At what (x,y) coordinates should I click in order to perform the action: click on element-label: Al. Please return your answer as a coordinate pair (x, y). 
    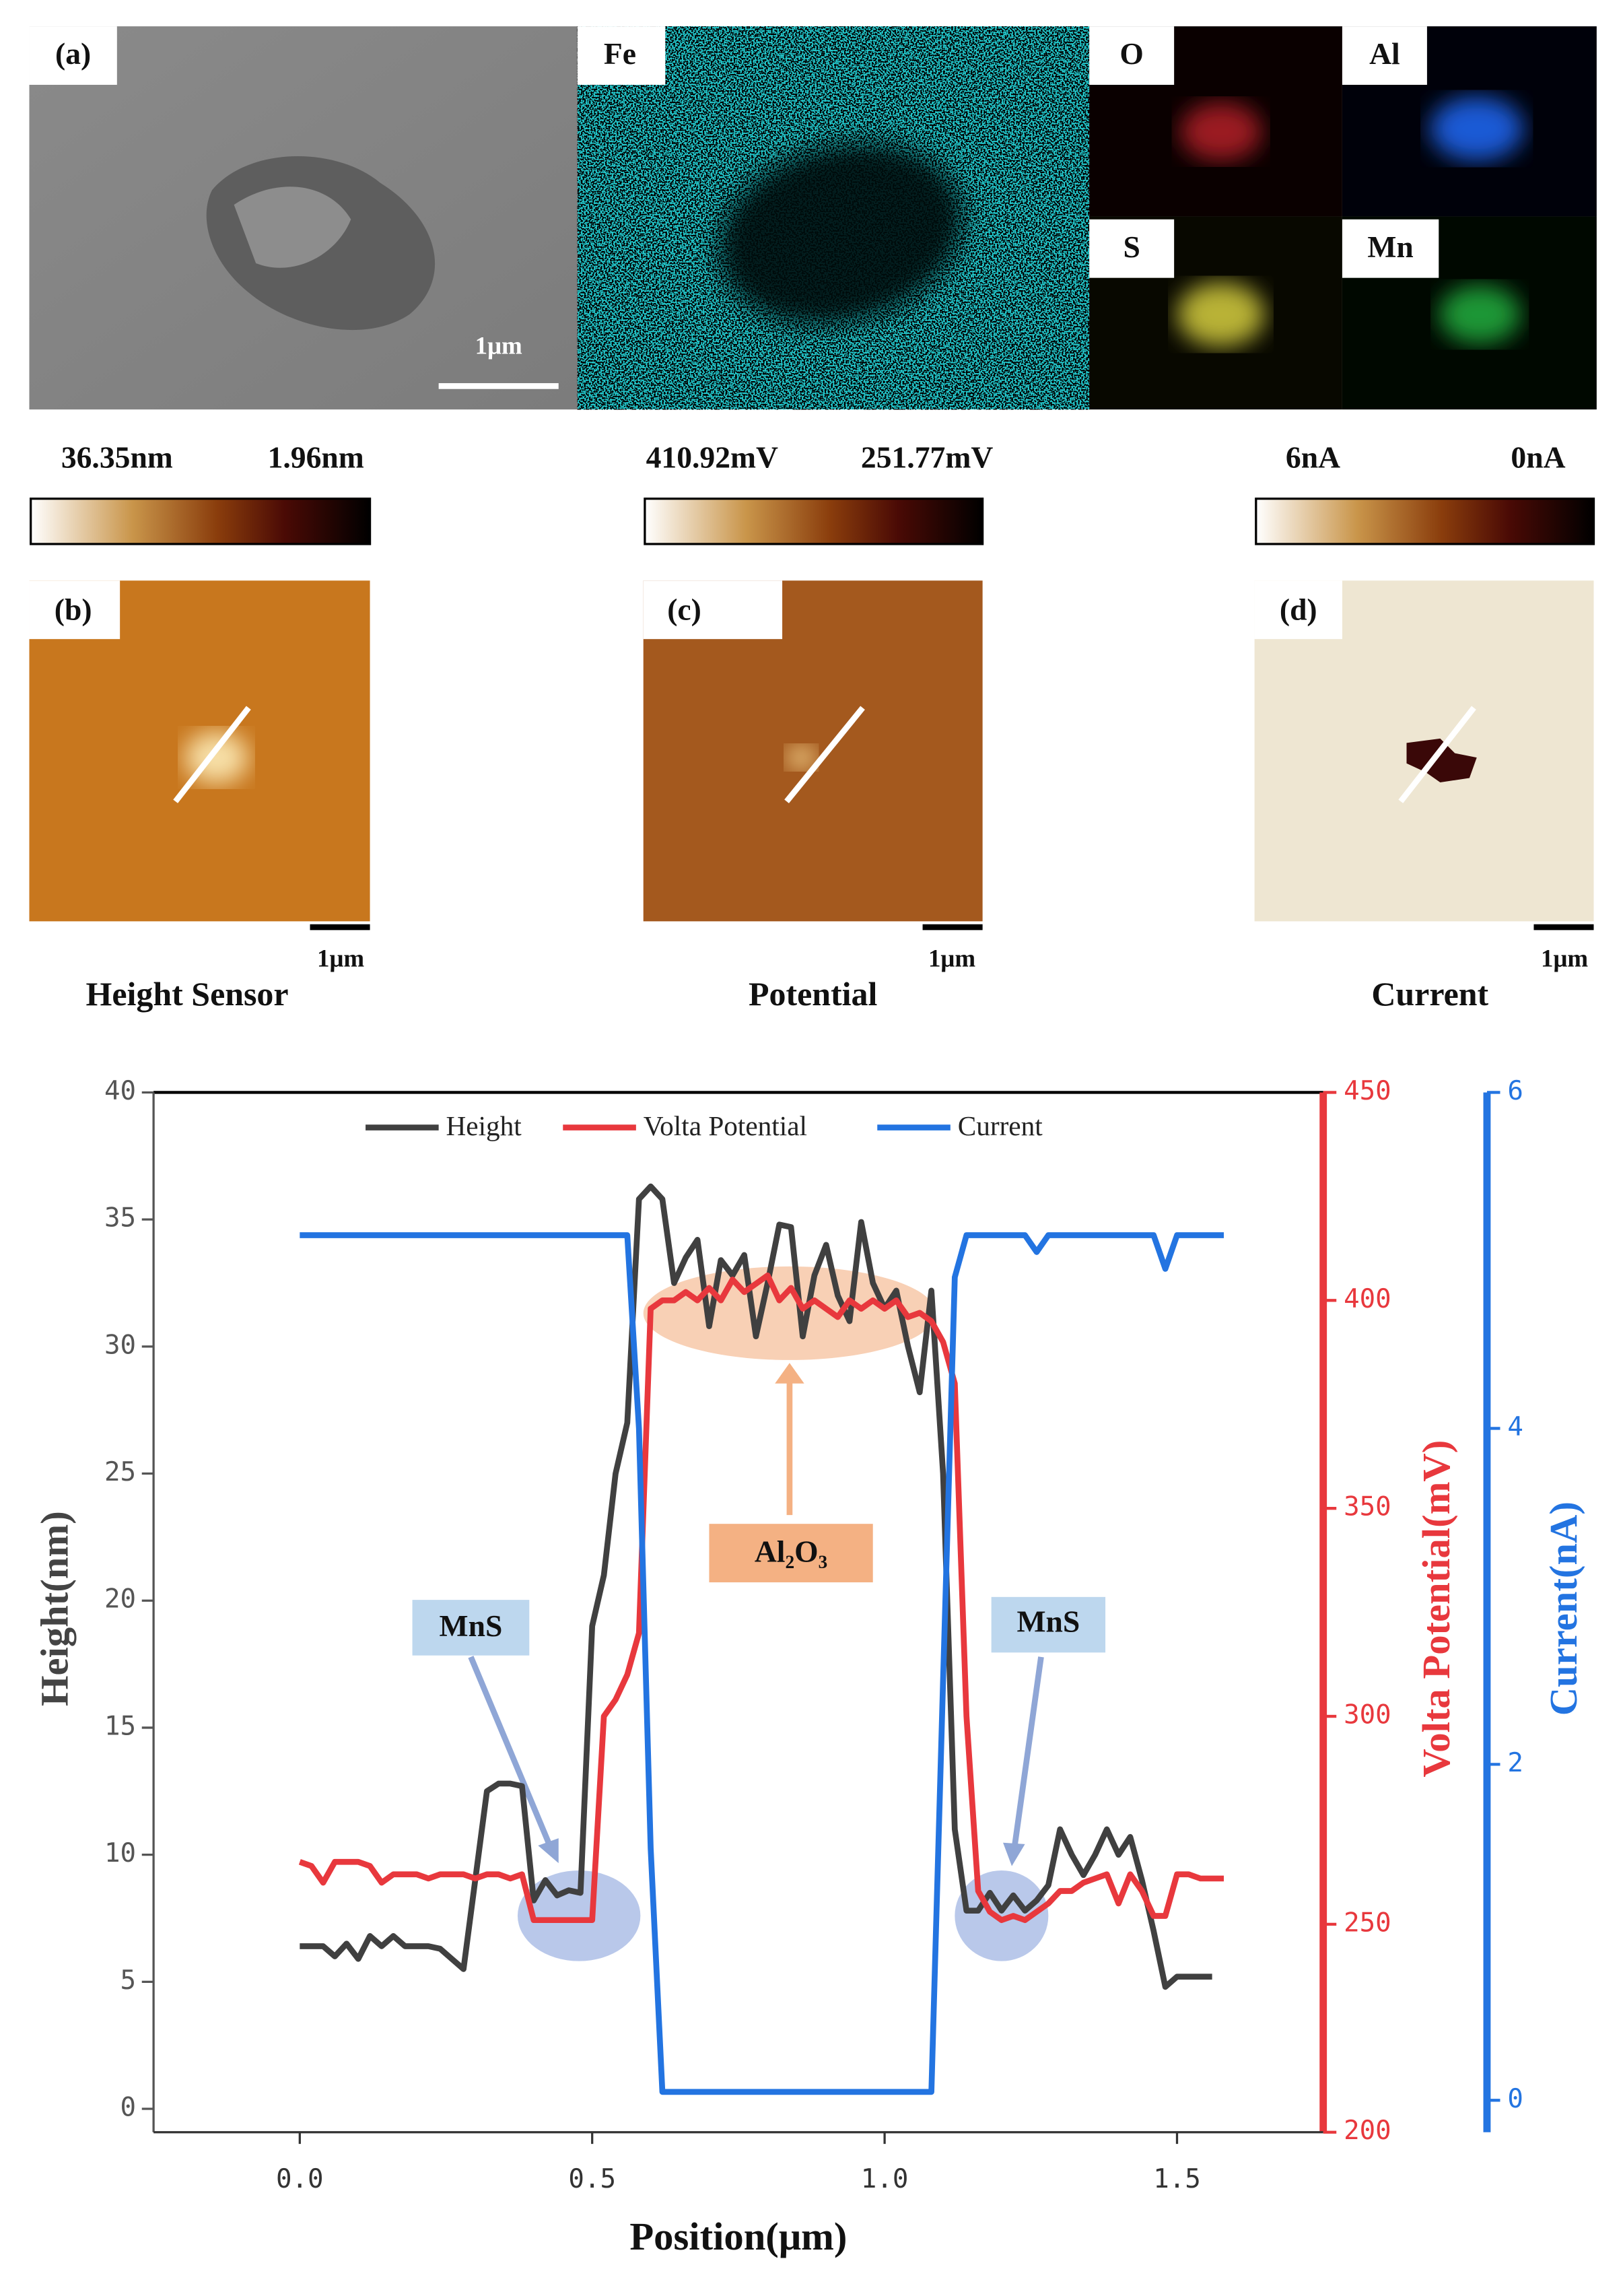
    Looking at the image, I should click on (1384, 53).